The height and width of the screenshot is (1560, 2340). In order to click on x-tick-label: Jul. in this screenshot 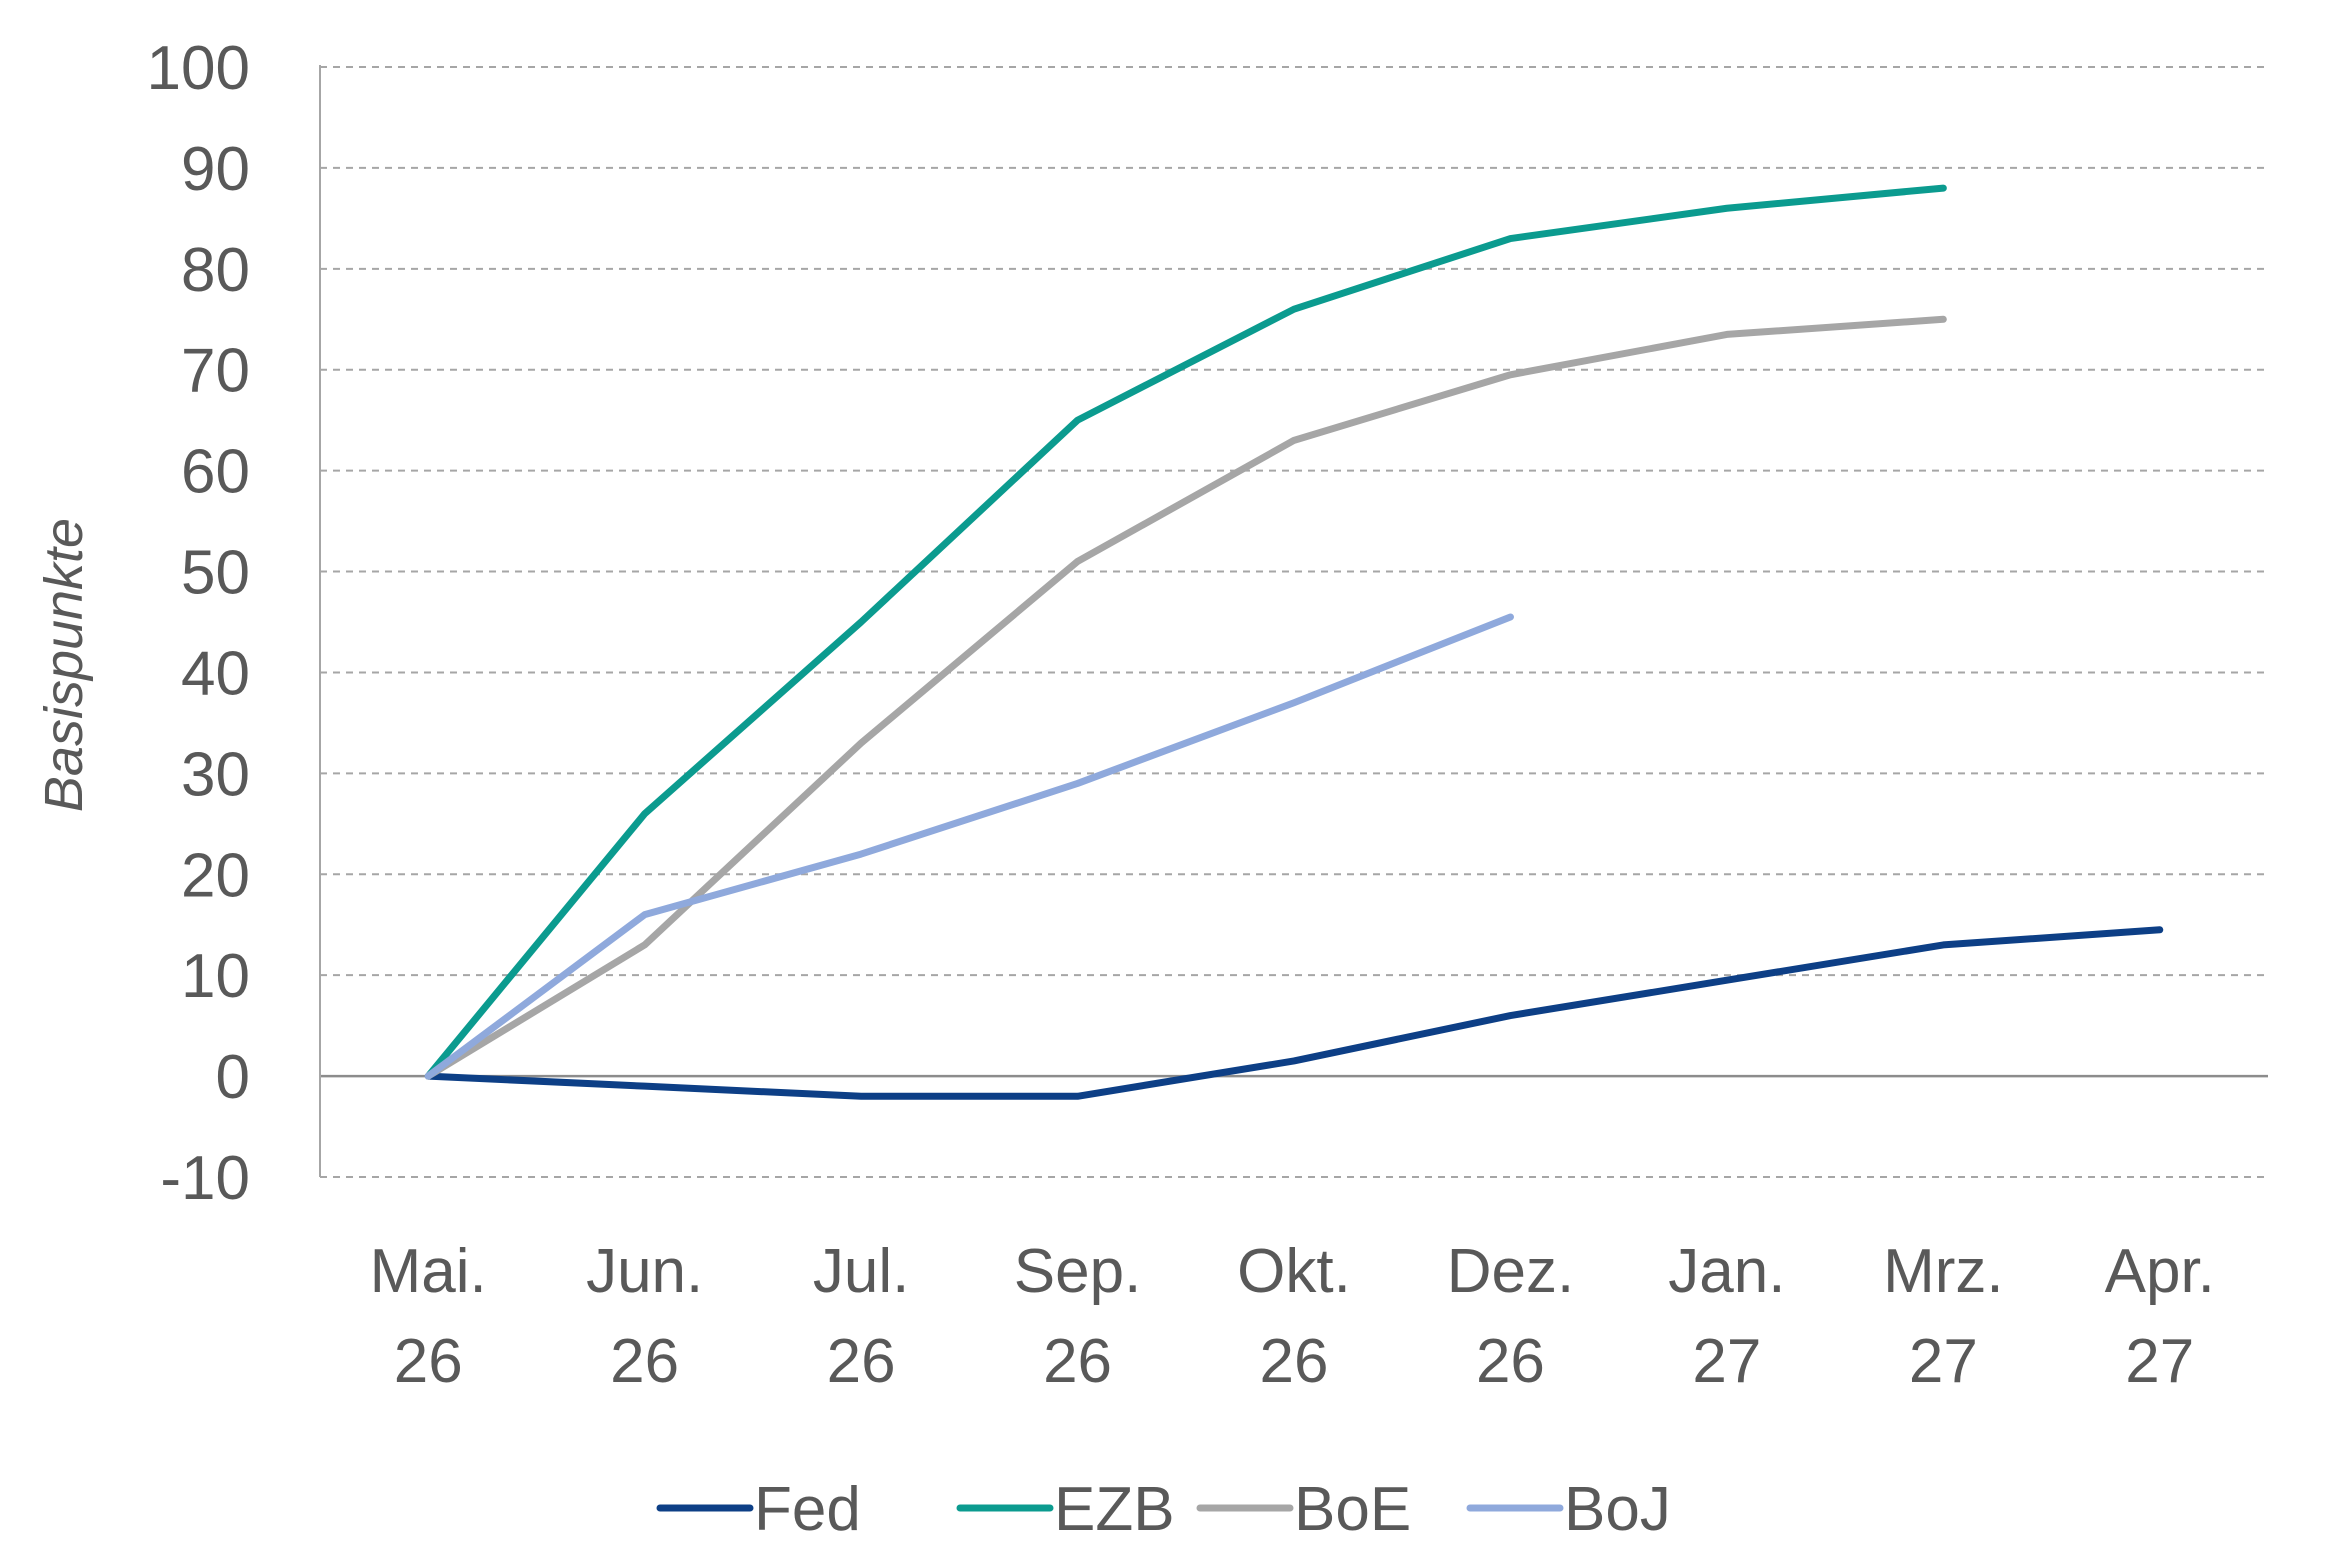, I will do `click(861, 1271)`.